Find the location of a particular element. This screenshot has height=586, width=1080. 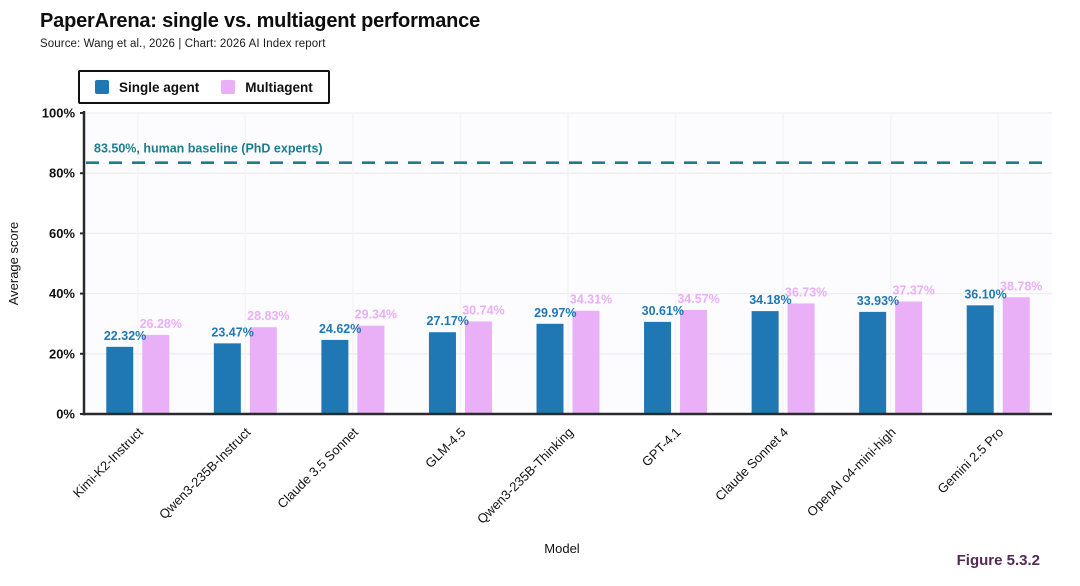

value-label-single-agent: 34.18% is located at coordinates (770, 300).